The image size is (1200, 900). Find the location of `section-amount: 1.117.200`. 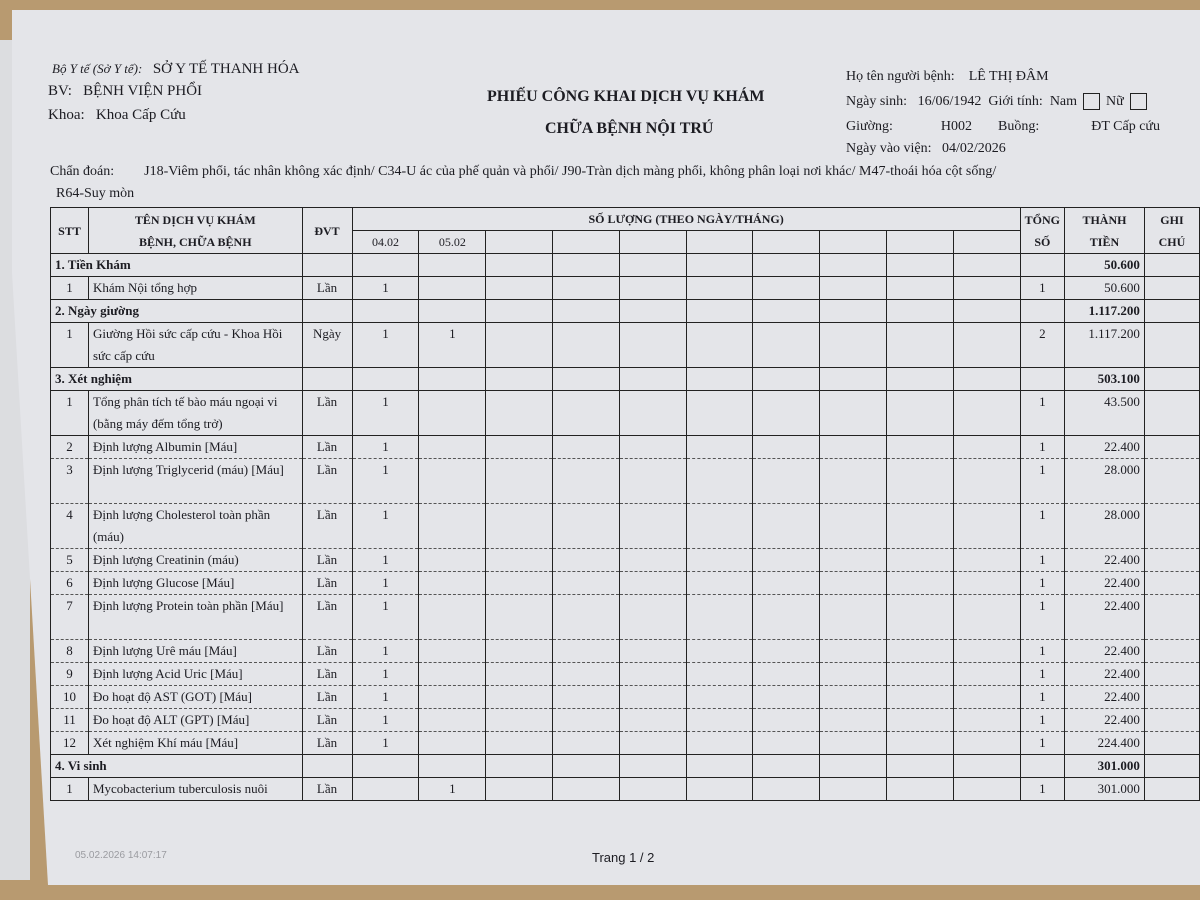

section-amount: 1.117.200 is located at coordinates (1104, 311).